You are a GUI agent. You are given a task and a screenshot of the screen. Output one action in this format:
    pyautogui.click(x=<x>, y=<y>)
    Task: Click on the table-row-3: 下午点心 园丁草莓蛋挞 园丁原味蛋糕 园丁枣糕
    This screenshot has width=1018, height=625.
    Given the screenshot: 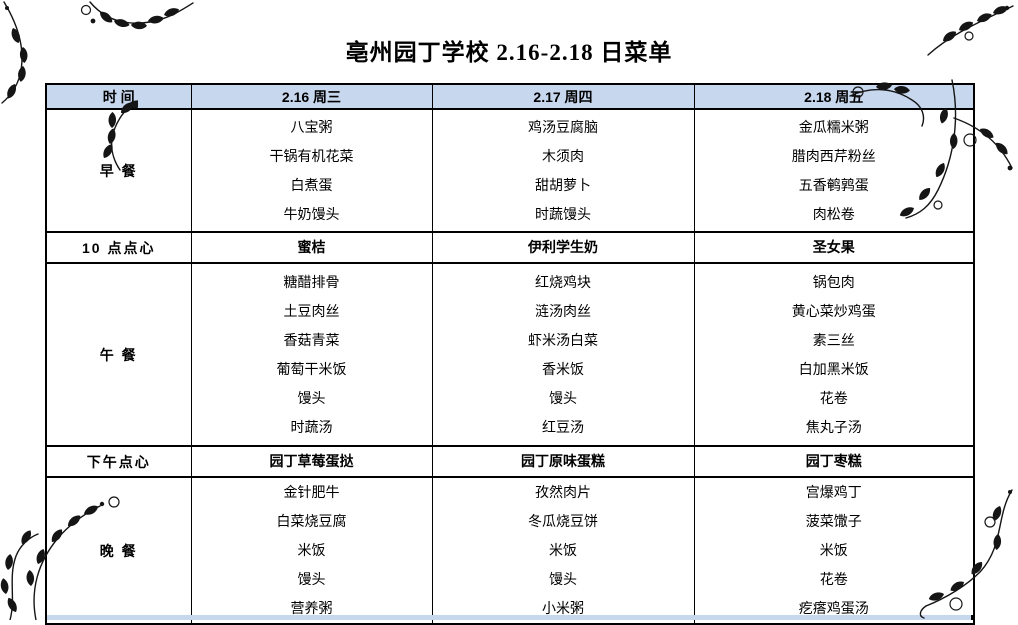 What is the action you would take?
    pyautogui.click(x=510, y=461)
    